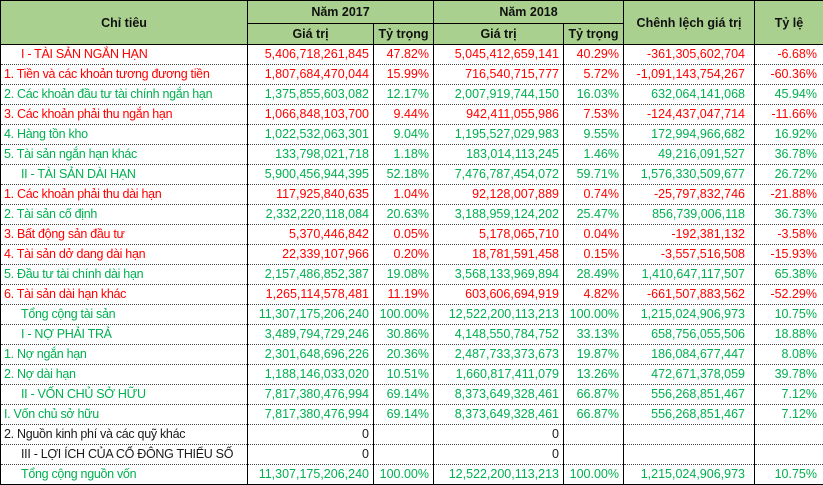 The height and width of the screenshot is (485, 823). What do you see at coordinates (404, 455) in the screenshot?
I see `cell-2017-share` at bounding box center [404, 455].